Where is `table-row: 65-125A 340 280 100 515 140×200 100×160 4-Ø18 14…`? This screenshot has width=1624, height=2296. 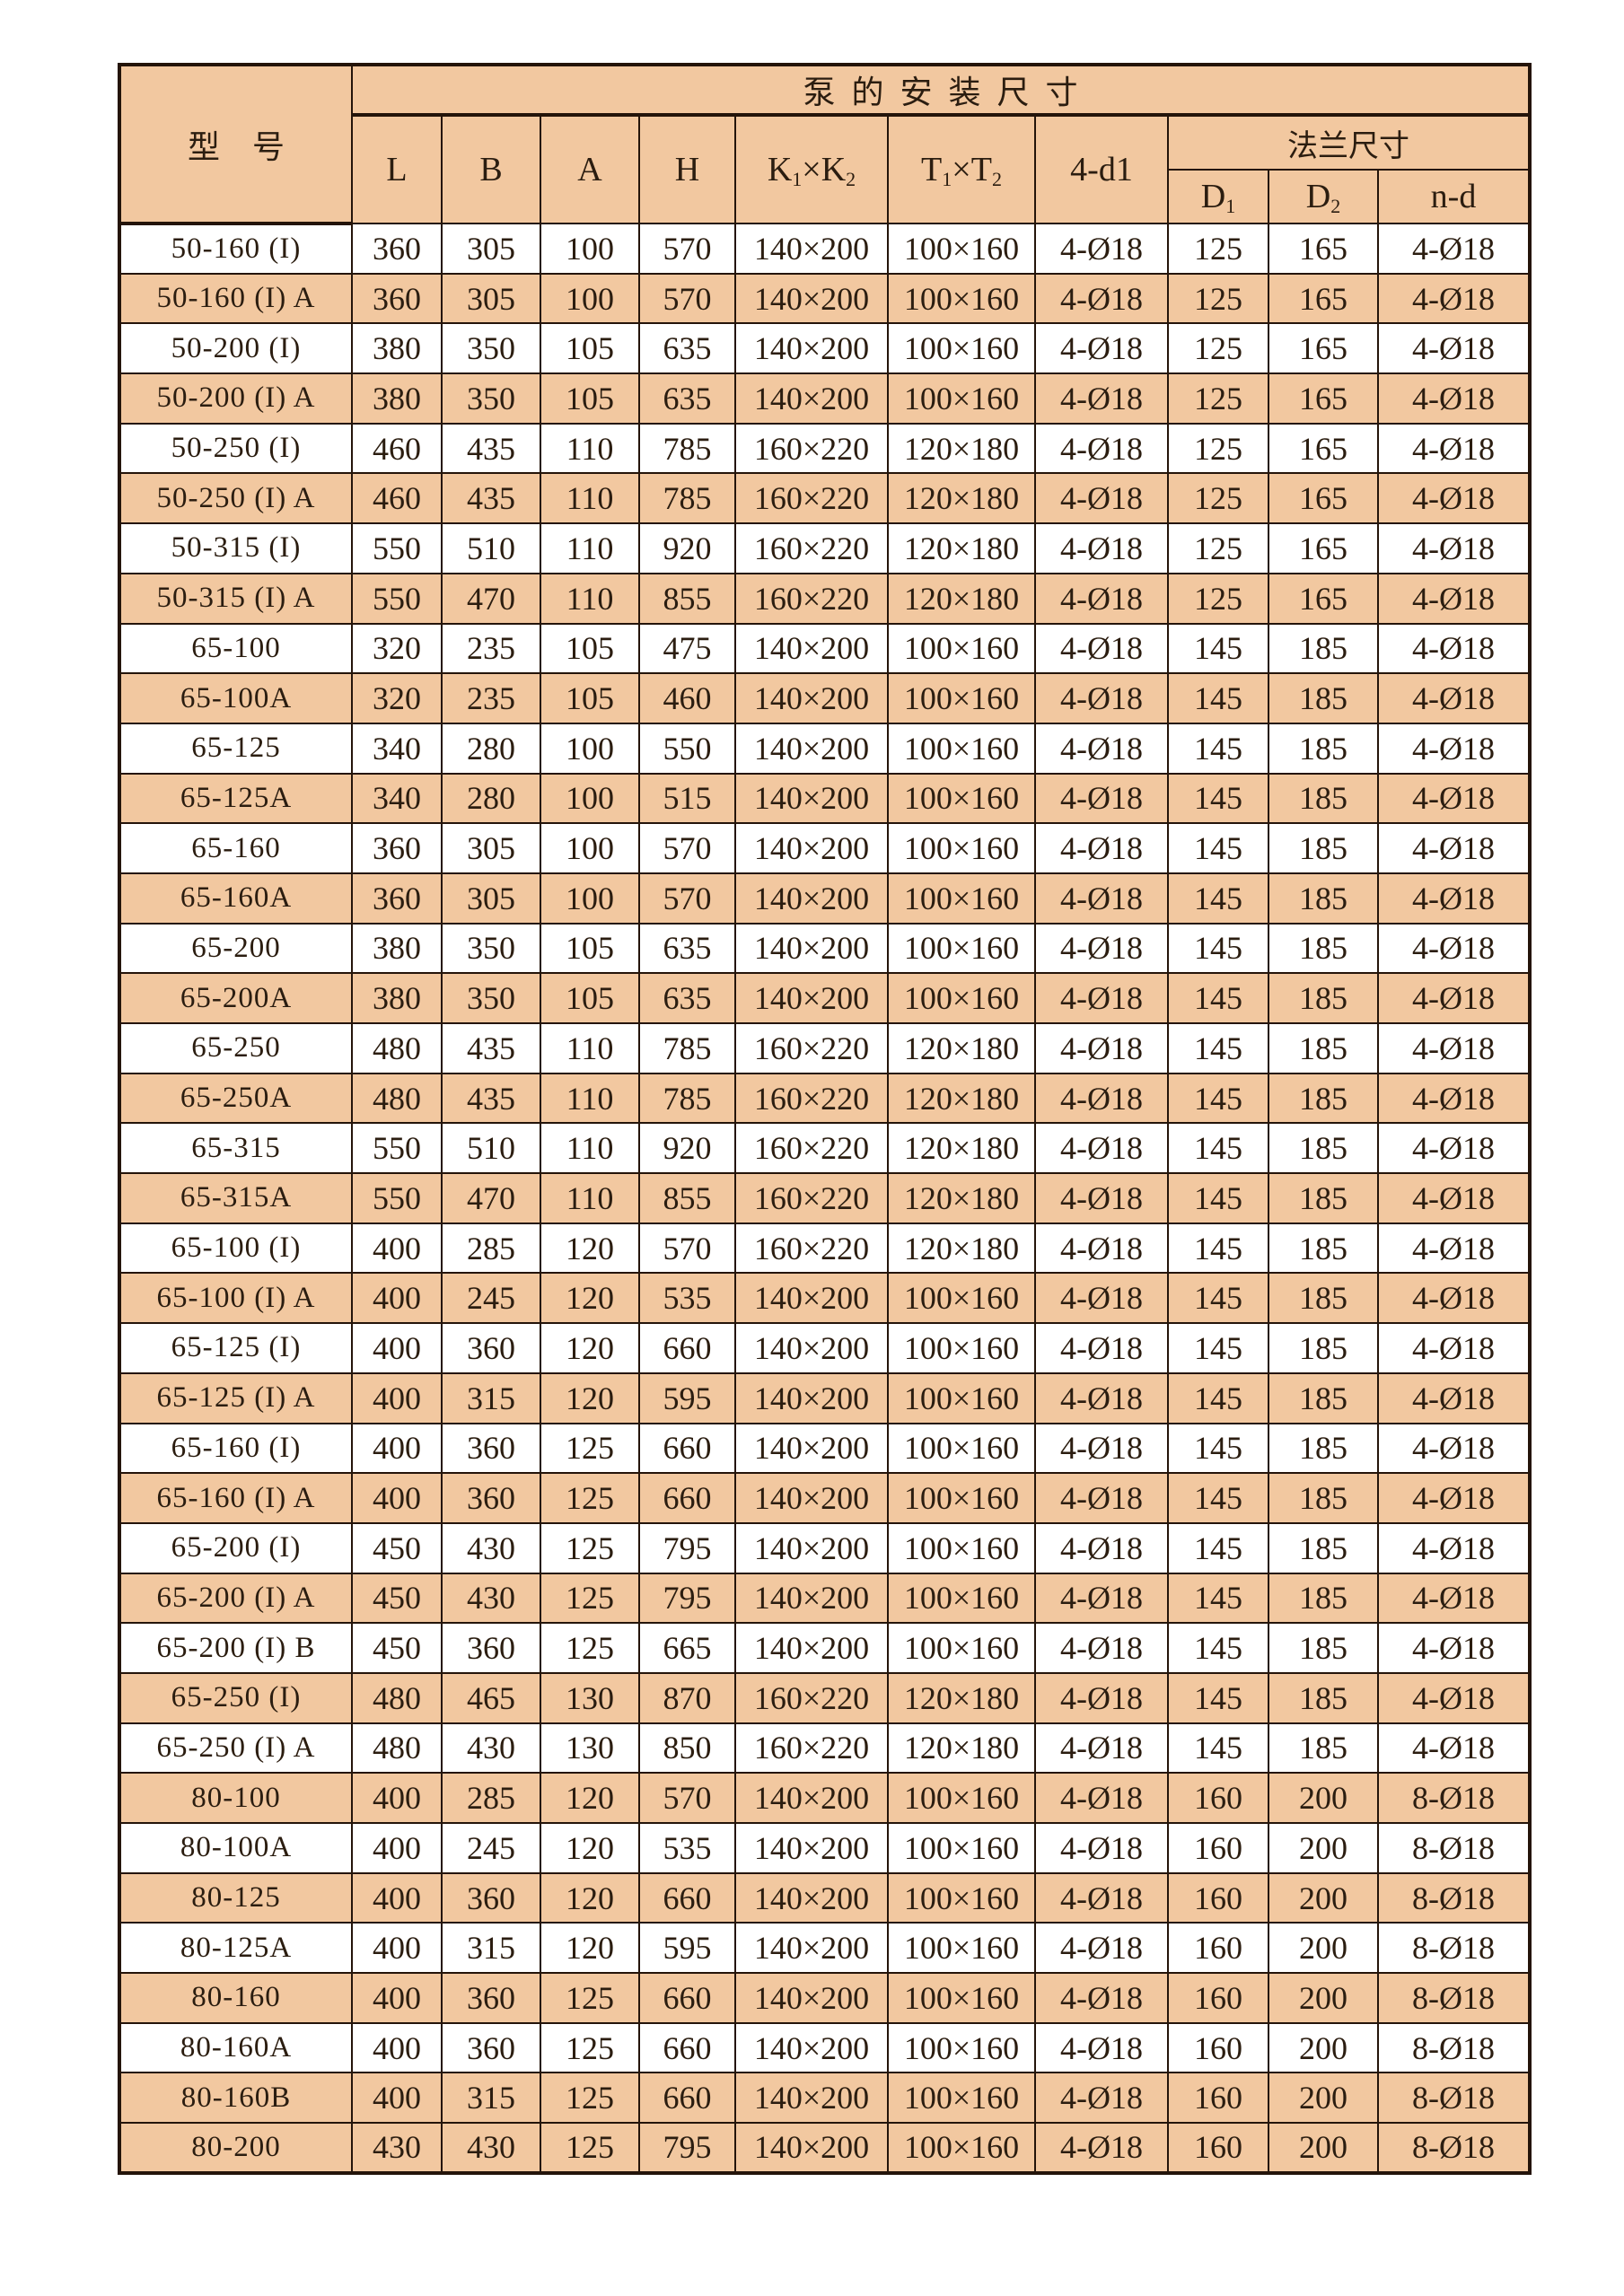
table-row: 65-125A 340 280 100 515 140×200 100×160 4-Ø18 14… is located at coordinates (825, 798).